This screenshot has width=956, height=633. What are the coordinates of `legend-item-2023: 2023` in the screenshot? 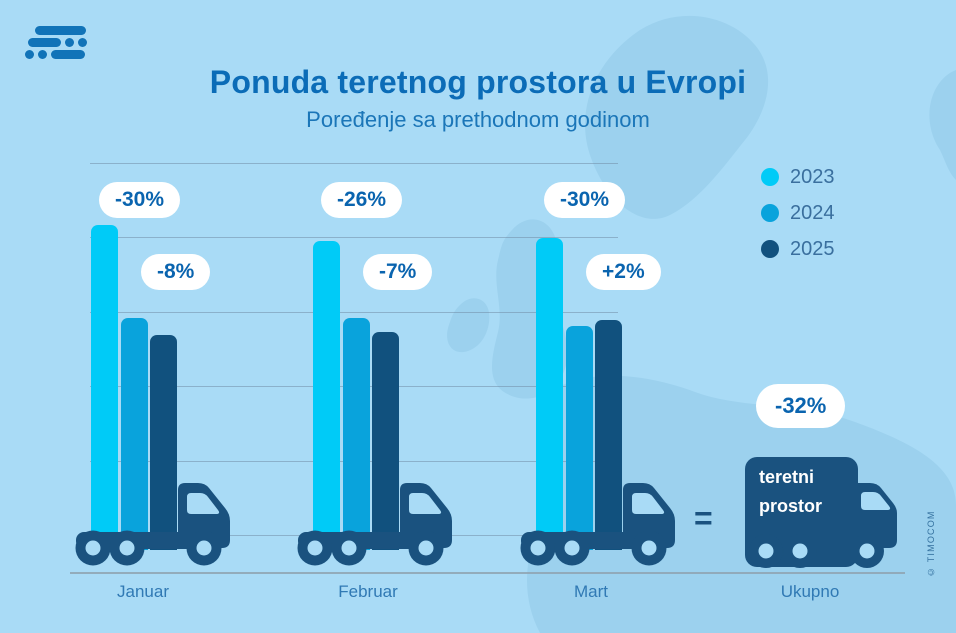 It's located at (798, 177).